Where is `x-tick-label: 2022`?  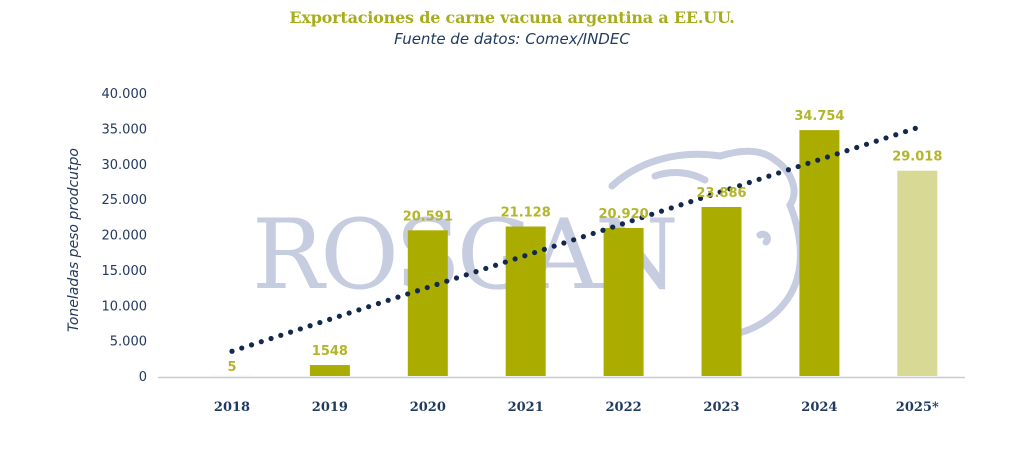 x-tick-label: 2022 is located at coordinates (624, 407).